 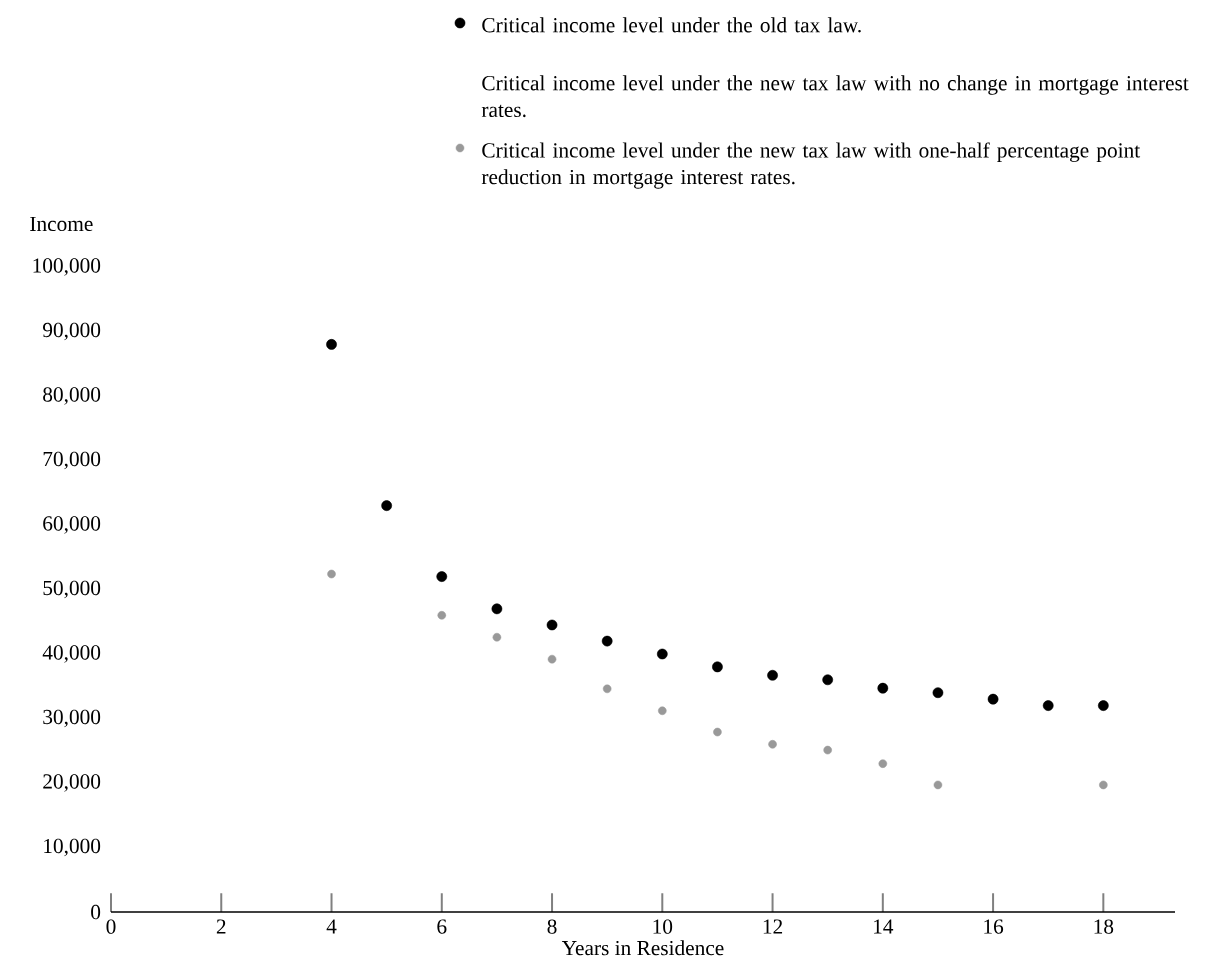 What do you see at coordinates (663, 926) in the screenshot?
I see `x-tick-label: 10` at bounding box center [663, 926].